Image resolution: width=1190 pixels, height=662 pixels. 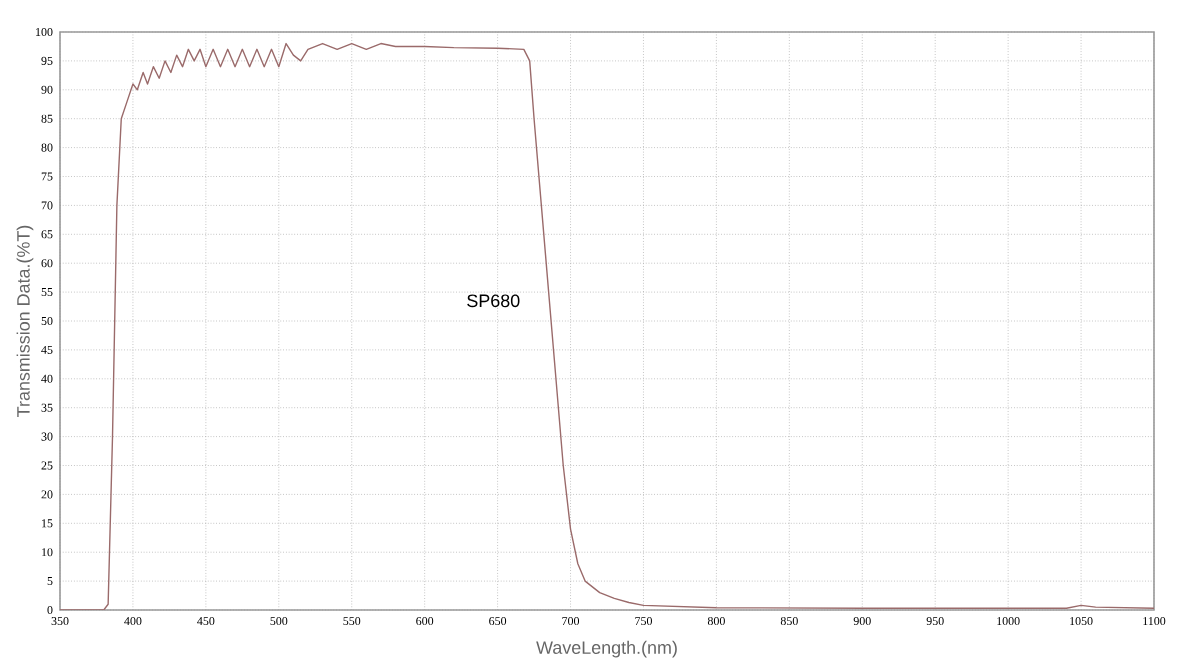 What do you see at coordinates (493, 301) in the screenshot?
I see `annotation: SP680` at bounding box center [493, 301].